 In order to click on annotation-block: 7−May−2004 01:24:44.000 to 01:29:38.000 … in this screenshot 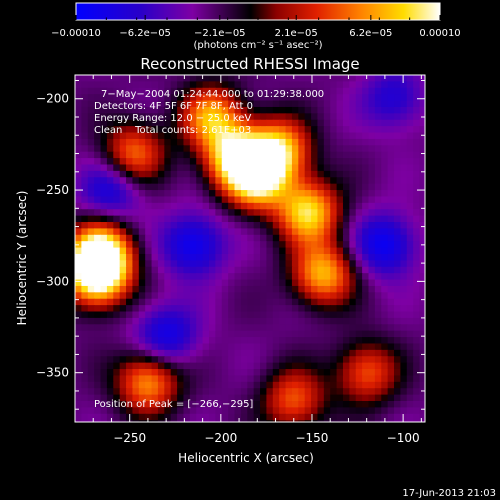, I will do `click(209, 112)`.